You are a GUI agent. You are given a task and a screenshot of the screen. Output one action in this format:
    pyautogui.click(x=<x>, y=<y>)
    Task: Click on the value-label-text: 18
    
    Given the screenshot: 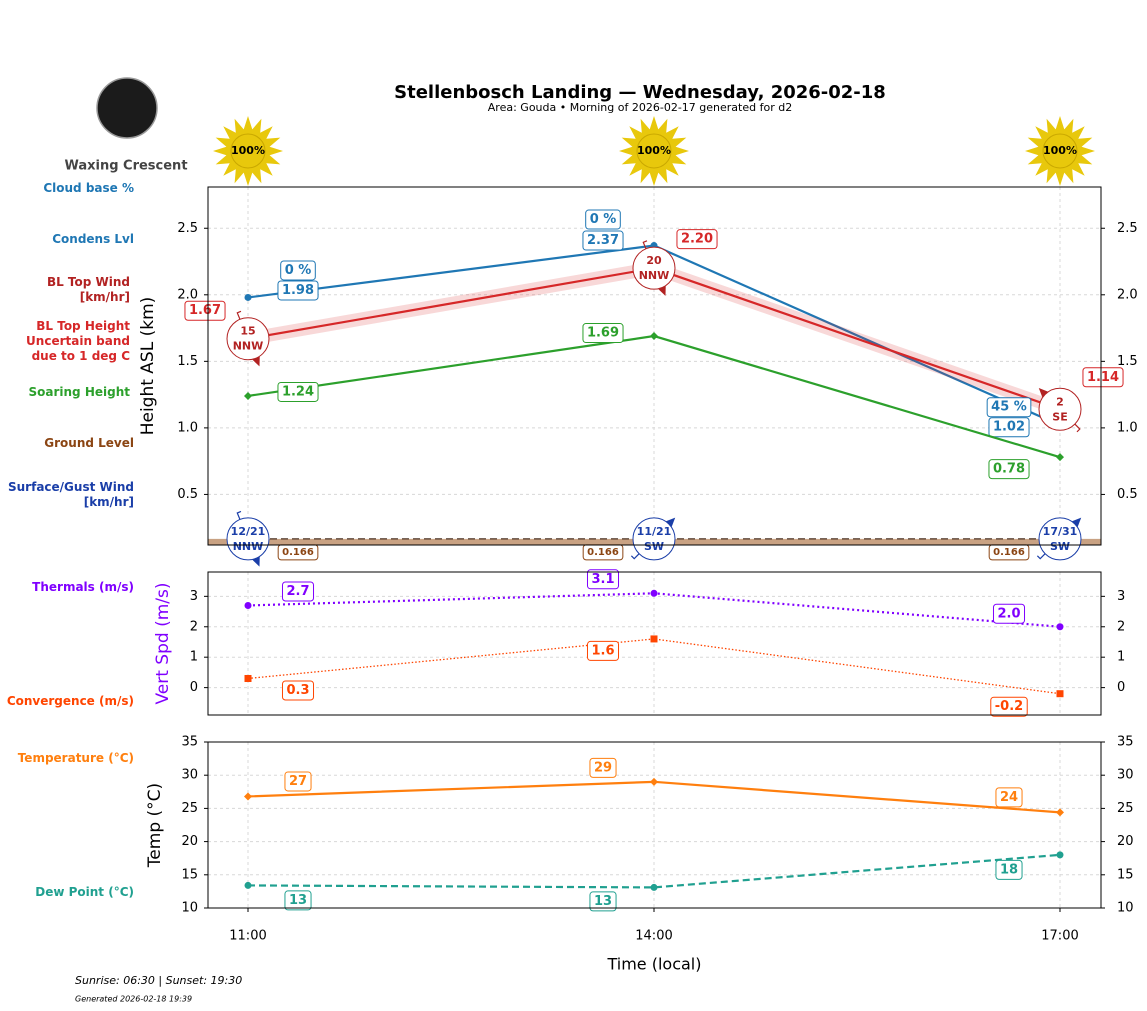 What is the action you would take?
    pyautogui.click(x=1009, y=869)
    